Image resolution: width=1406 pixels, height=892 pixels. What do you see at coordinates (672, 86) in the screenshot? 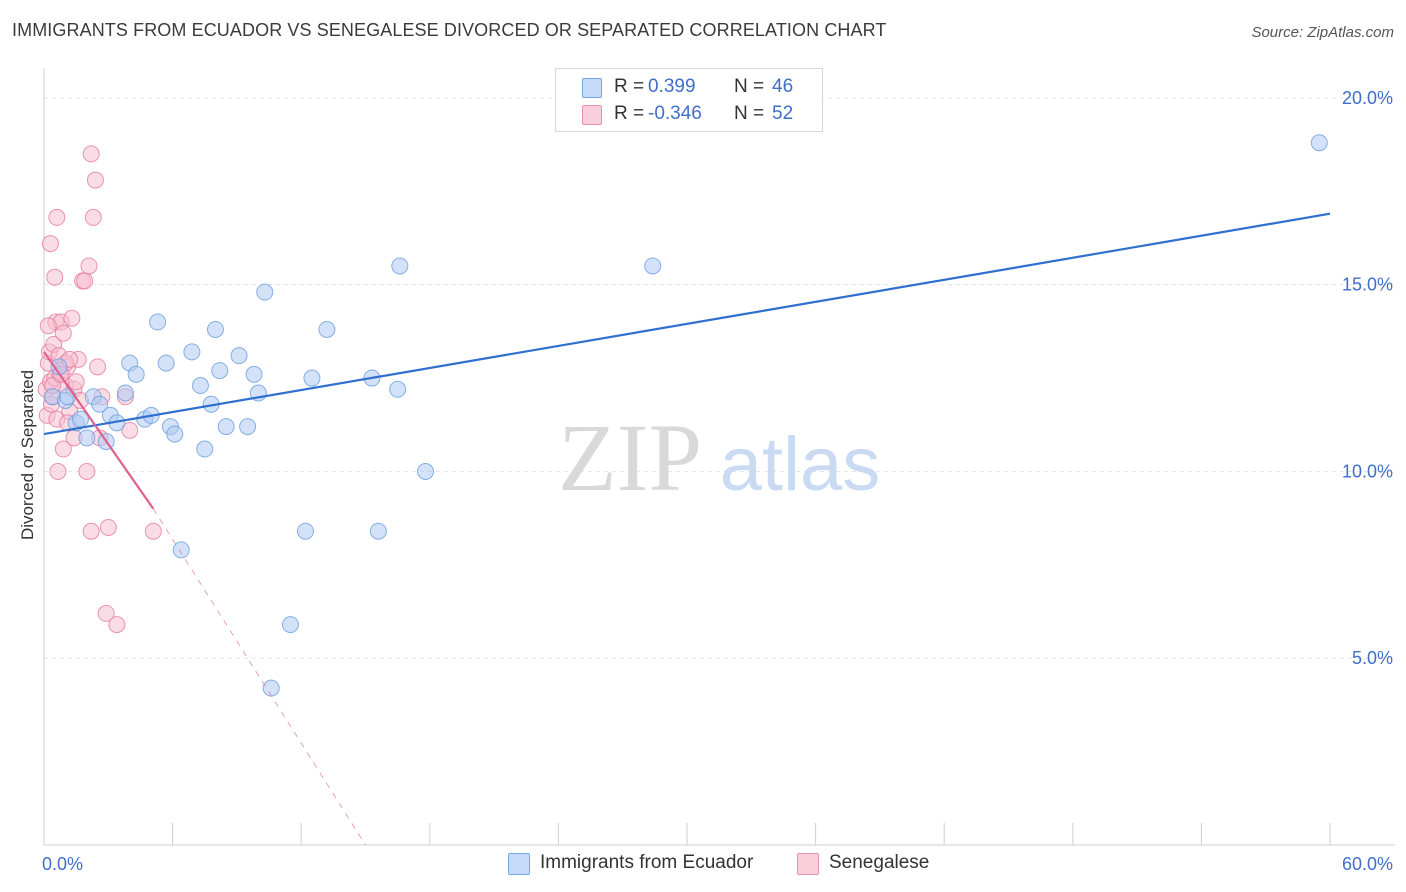
I see `legend-r-value-ecuador: 0.399` at bounding box center [672, 86].